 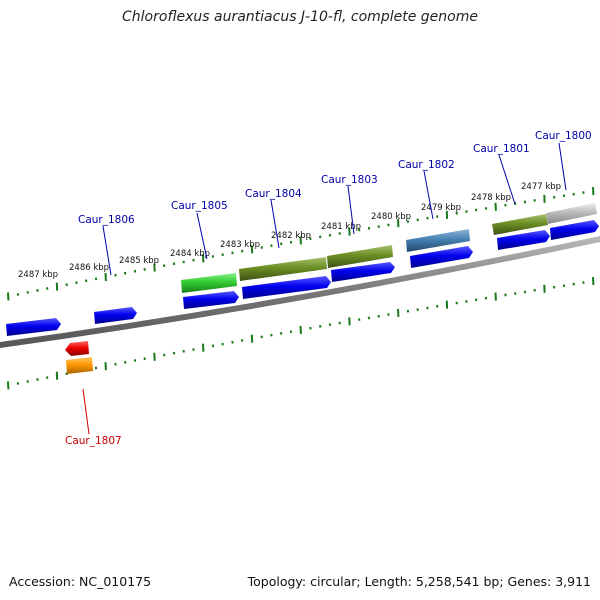 What do you see at coordinates (571, 213) in the screenshot?
I see `feature-bar-gray` at bounding box center [571, 213].